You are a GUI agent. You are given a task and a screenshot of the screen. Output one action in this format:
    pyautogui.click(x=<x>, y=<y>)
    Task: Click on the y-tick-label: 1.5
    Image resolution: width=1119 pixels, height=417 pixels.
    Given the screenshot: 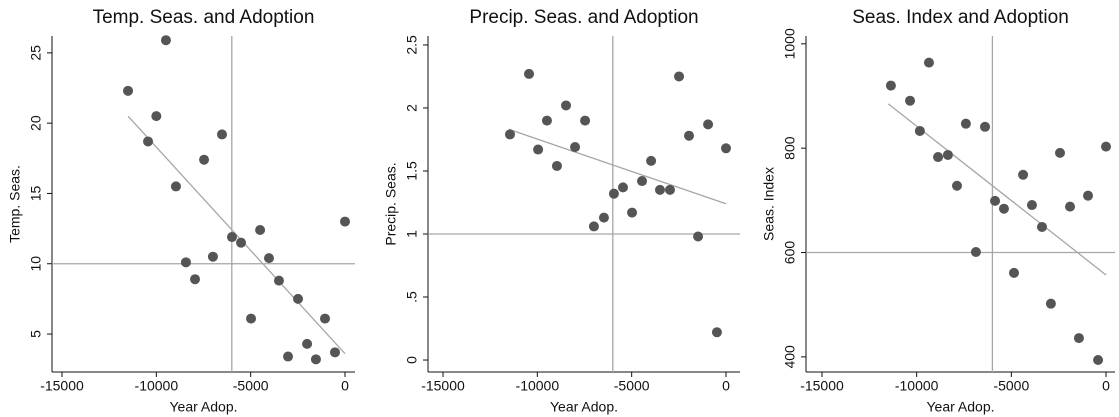 What is the action you would take?
    pyautogui.click(x=412, y=171)
    